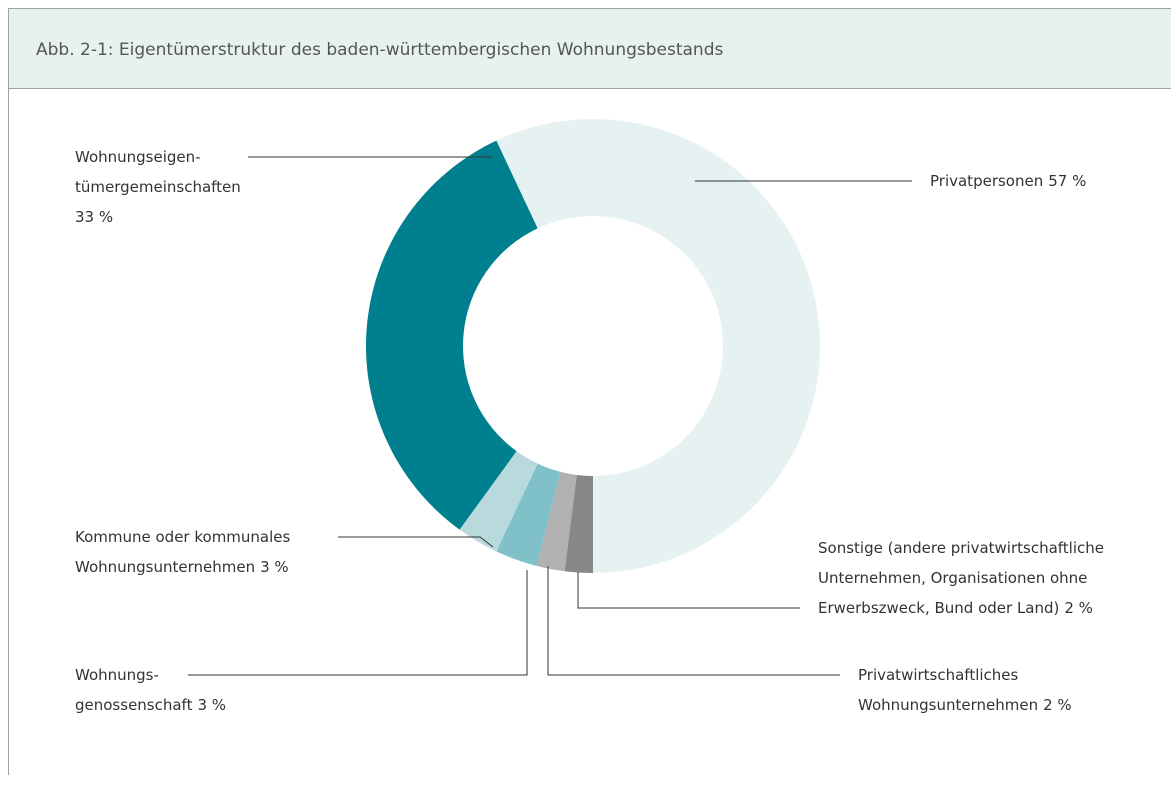 The height and width of the screenshot is (787, 1171). I want to click on slice-label: Privatpersonen 57 %, so click(1008, 181).